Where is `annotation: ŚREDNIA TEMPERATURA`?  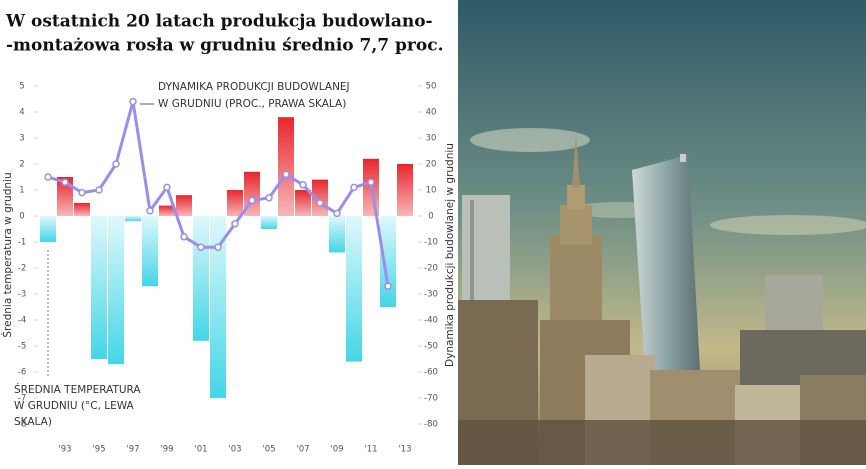 annotation: ŚREDNIA TEMPERATURA is located at coordinates (77, 389).